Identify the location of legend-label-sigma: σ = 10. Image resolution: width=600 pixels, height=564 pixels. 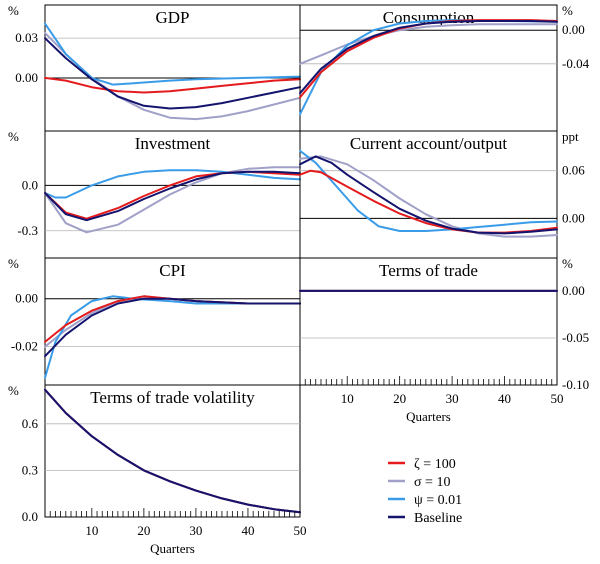
(432, 482).